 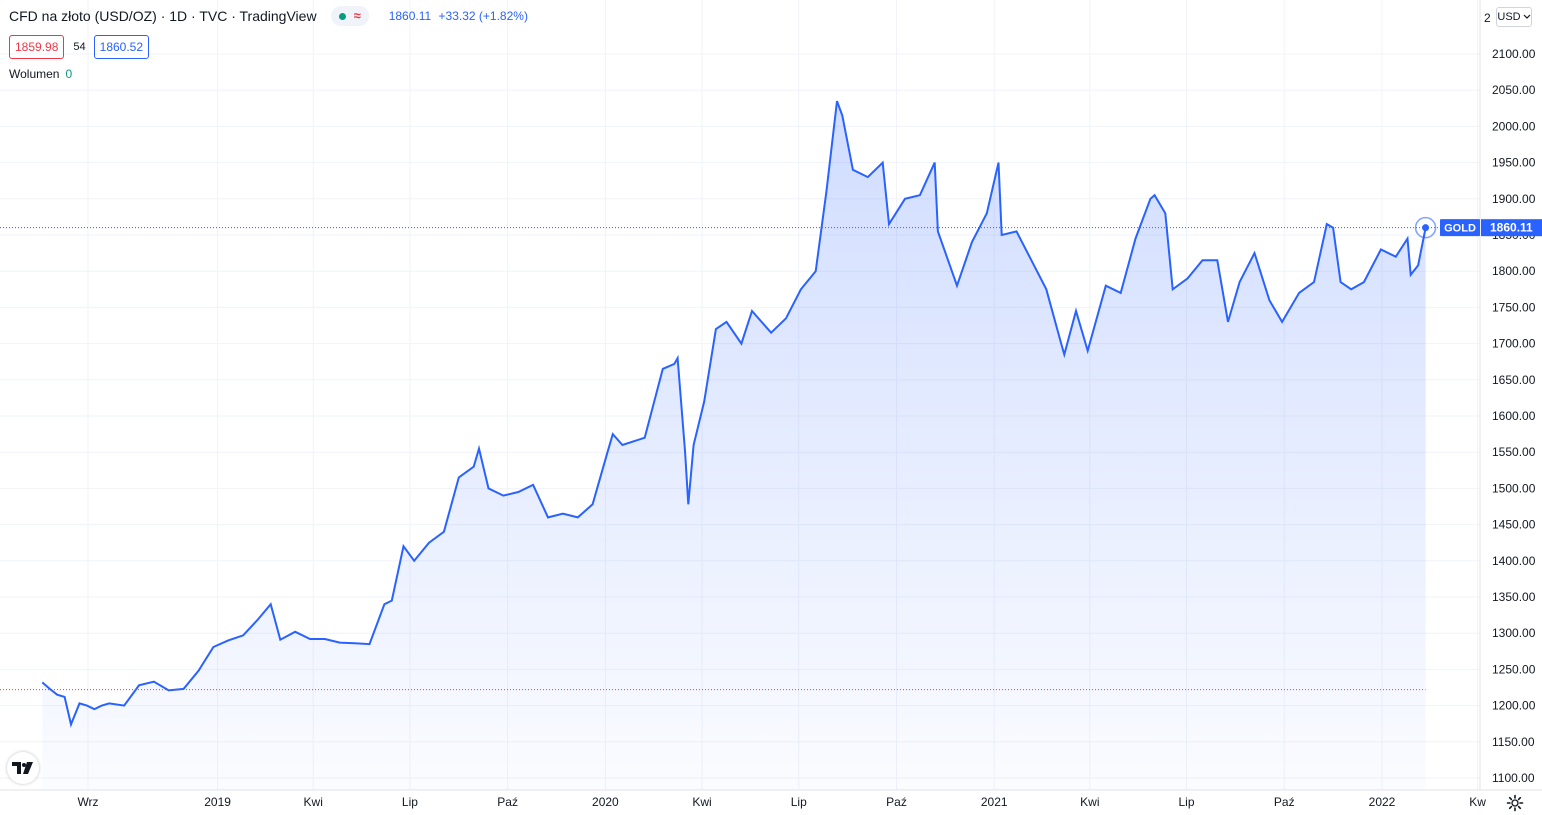 What do you see at coordinates (1514, 344) in the screenshot?
I see `price-tick-label: 1700.00` at bounding box center [1514, 344].